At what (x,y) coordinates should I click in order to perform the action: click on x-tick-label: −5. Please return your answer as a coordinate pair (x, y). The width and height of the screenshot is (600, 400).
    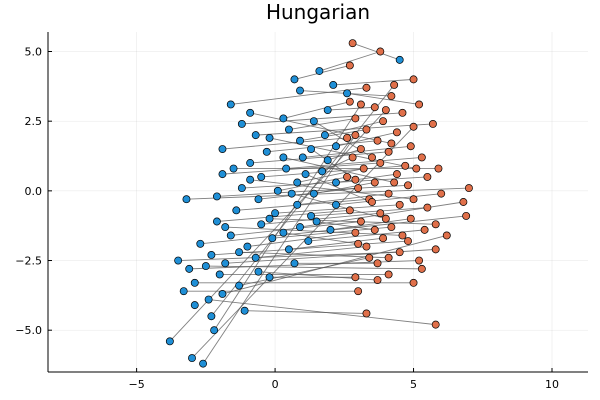
    Looking at the image, I should click on (137, 384).